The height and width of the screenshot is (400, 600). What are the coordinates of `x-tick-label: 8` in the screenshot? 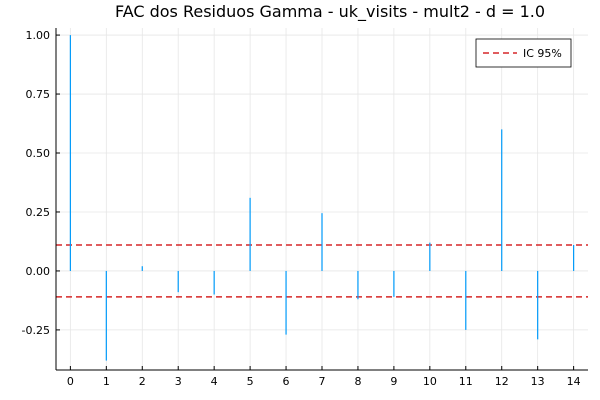 It's located at (357, 381).